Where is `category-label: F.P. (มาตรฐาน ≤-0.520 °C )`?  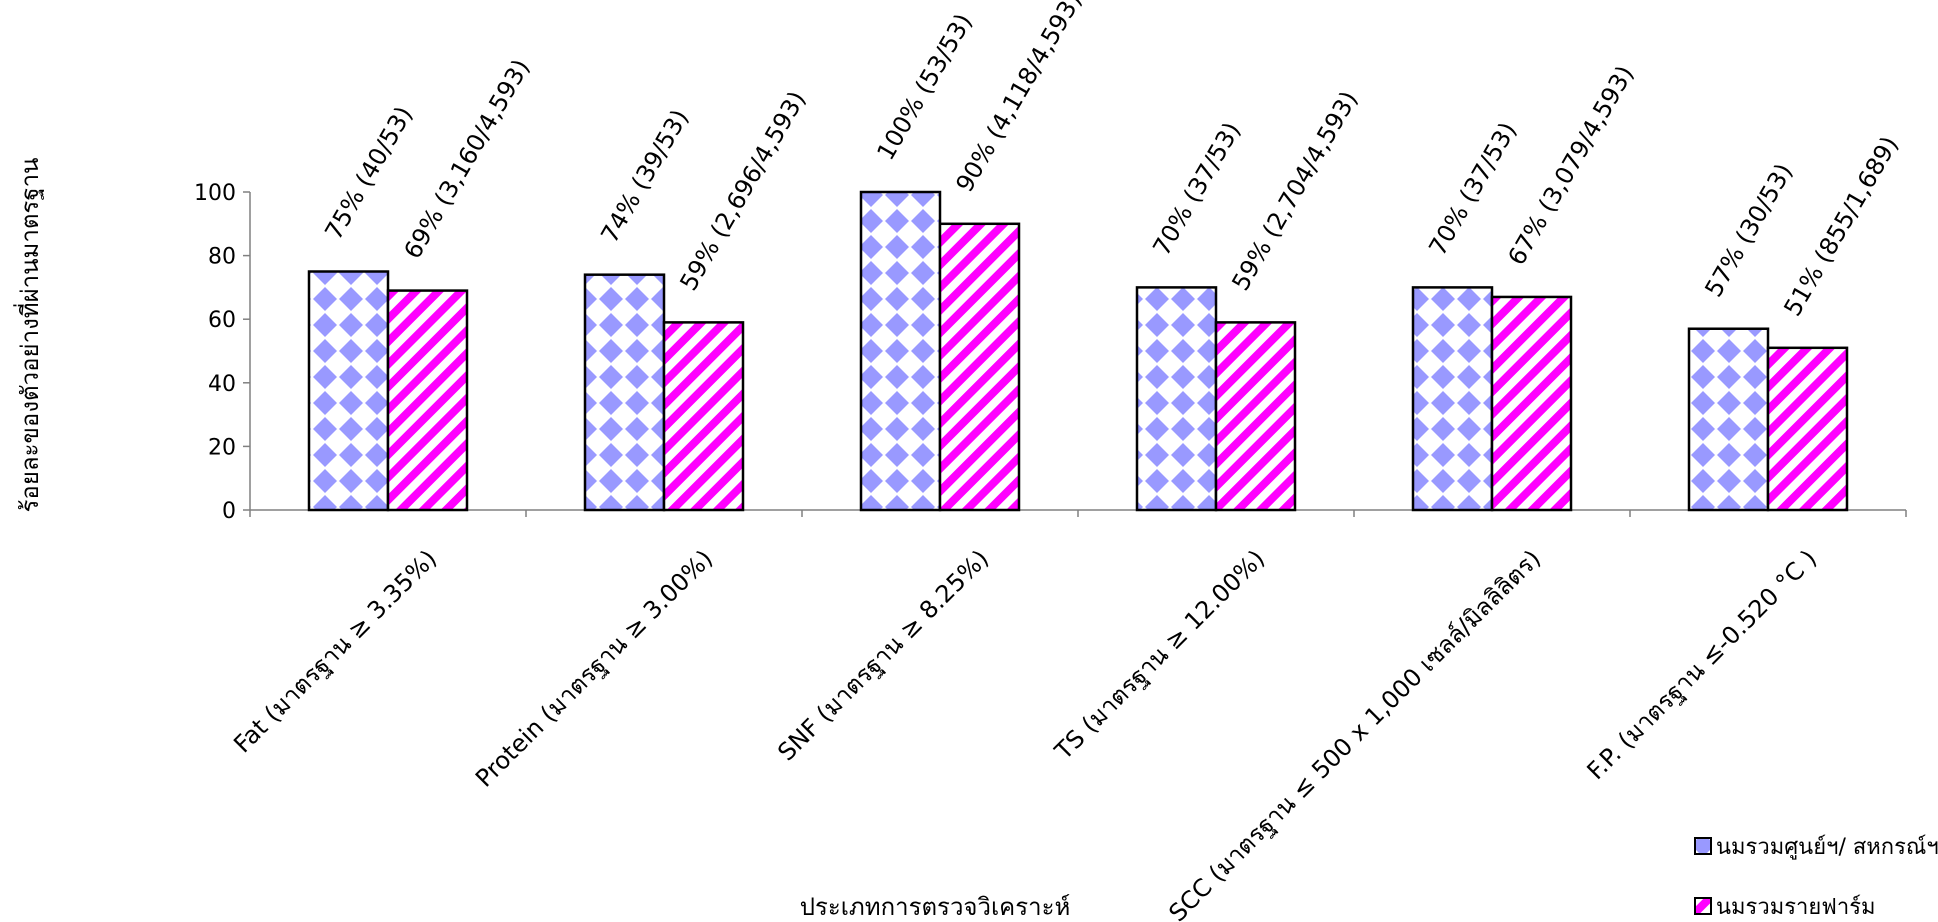
category-label: F.P. (มาตรฐาน ≤-0.520 °C ) is located at coordinates (1702, 664).